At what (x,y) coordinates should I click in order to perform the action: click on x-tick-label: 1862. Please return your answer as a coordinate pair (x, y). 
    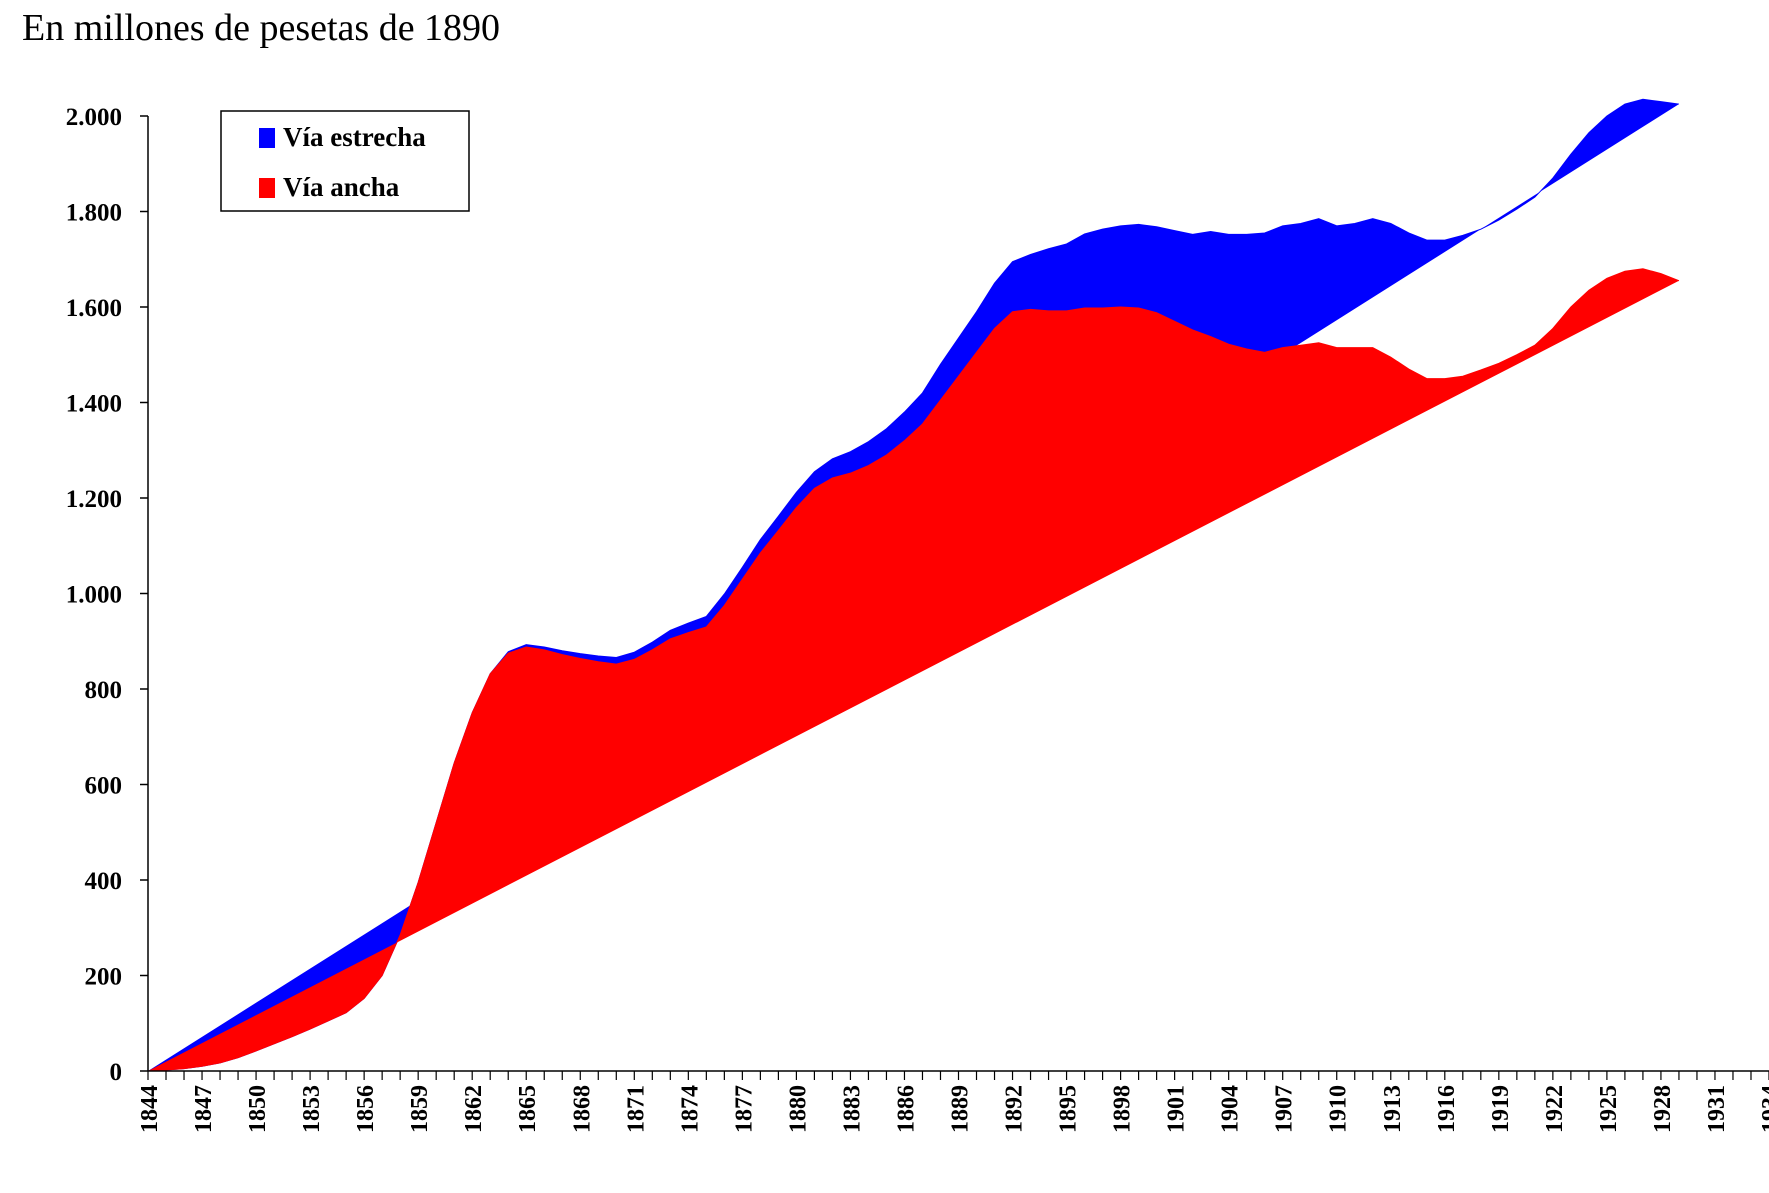
    Looking at the image, I should click on (474, 1109).